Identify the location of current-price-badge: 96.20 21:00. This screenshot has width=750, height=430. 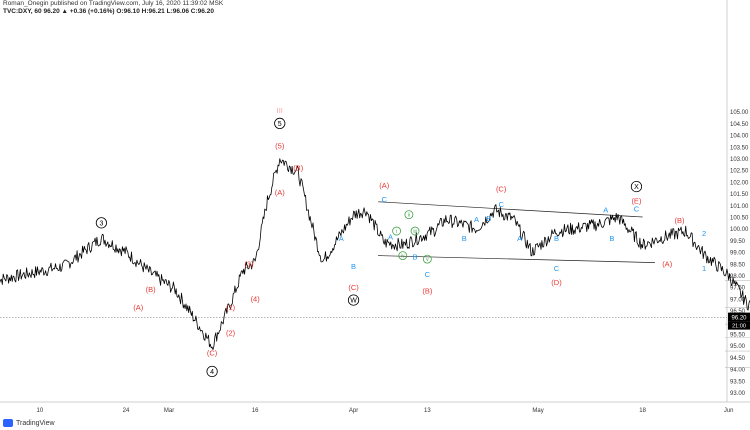
(739, 321).